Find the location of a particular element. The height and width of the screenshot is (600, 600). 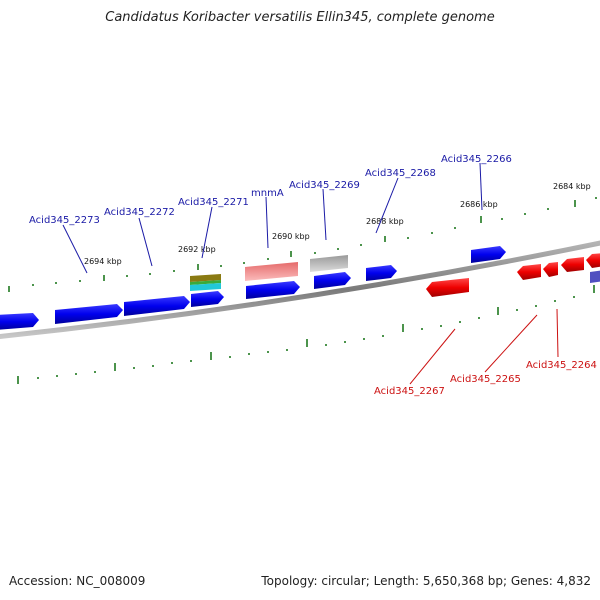

gene-label: mnmA is located at coordinates (267, 193).